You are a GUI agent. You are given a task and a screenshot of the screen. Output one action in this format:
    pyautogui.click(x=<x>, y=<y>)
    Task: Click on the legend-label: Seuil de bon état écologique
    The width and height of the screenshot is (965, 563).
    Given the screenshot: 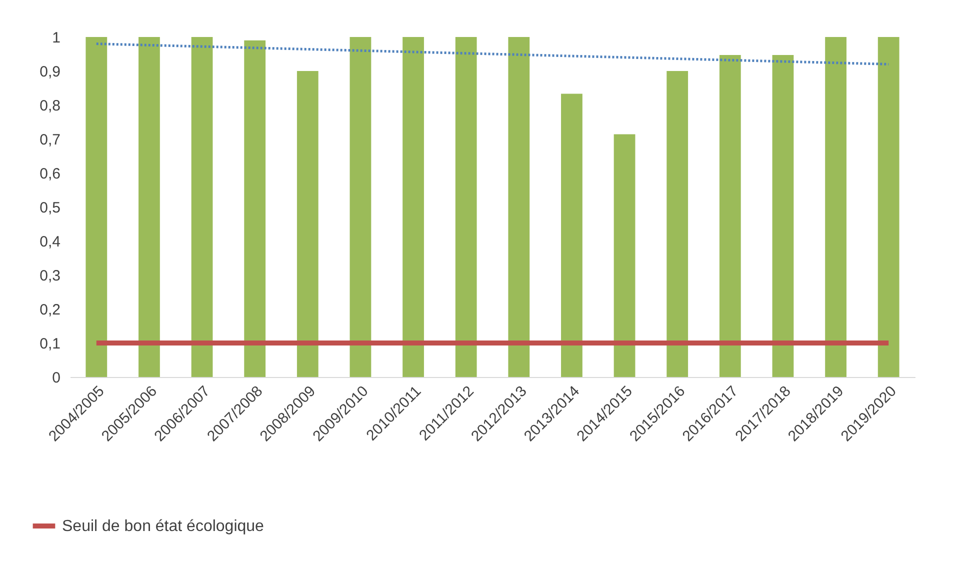 What is the action you would take?
    pyautogui.click(x=163, y=526)
    